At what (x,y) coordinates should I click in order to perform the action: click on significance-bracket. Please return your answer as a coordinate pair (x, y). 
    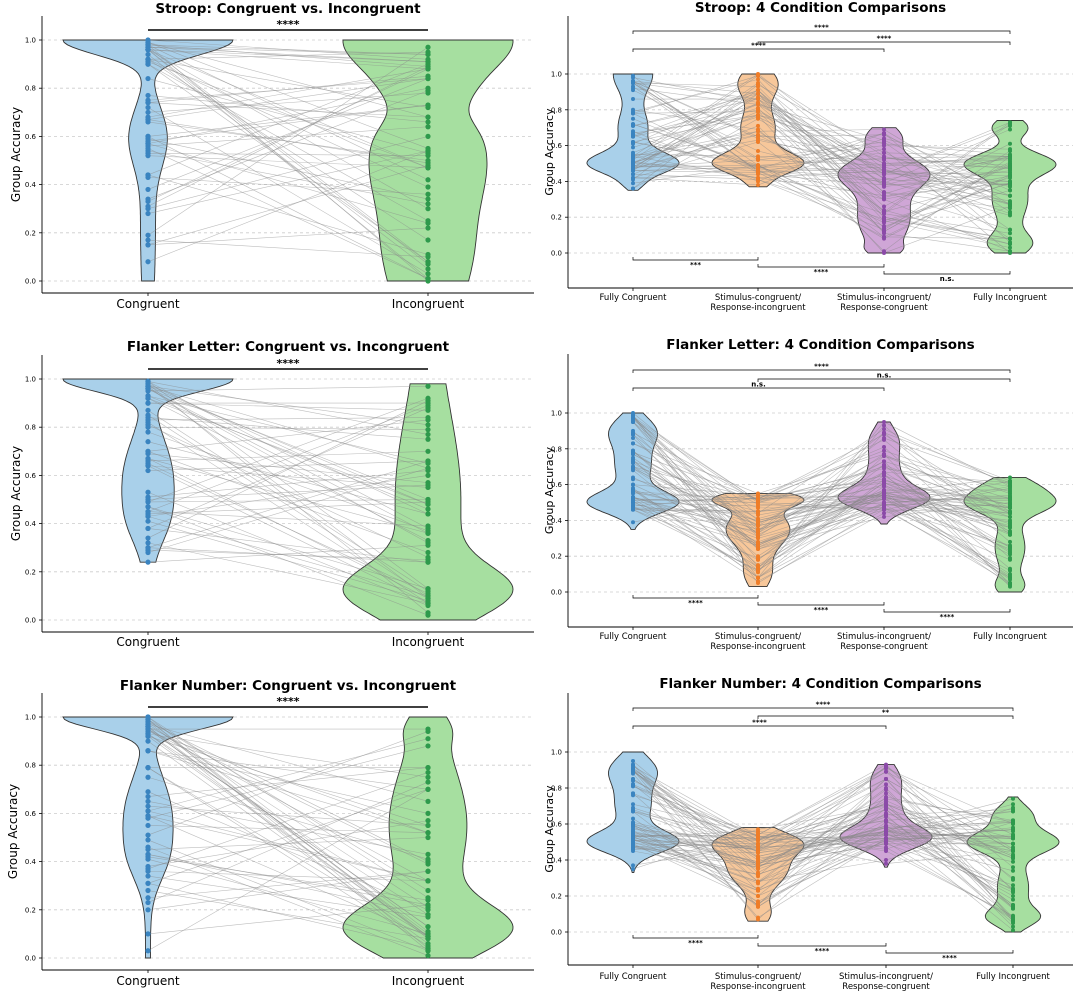
    Looking at the image, I should click on (695, 597).